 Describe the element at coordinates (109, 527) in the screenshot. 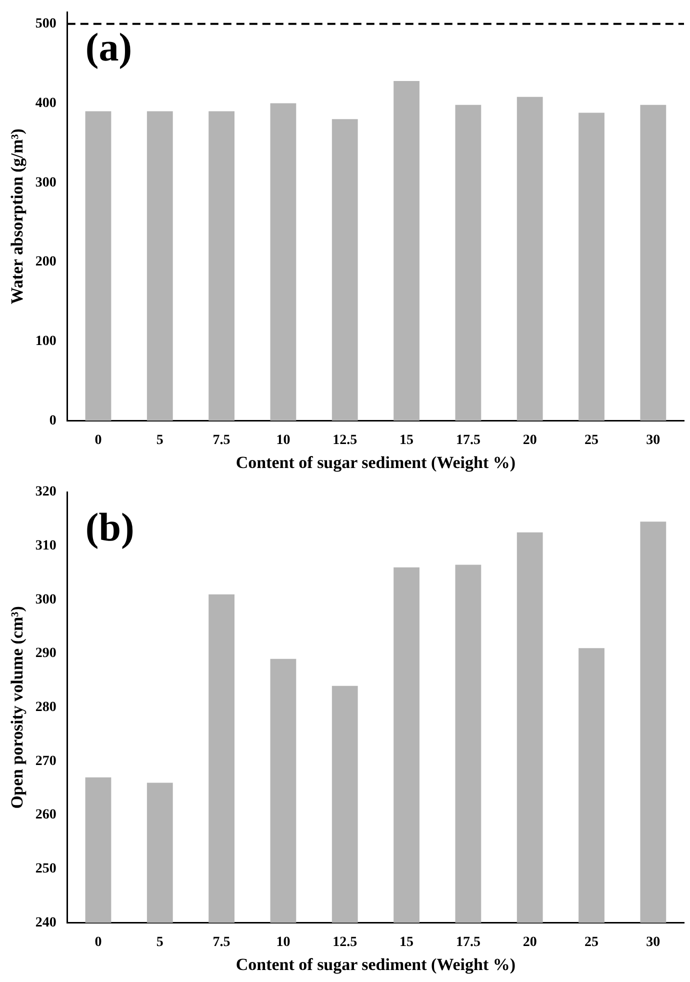

I see `annotation: (b)` at that location.